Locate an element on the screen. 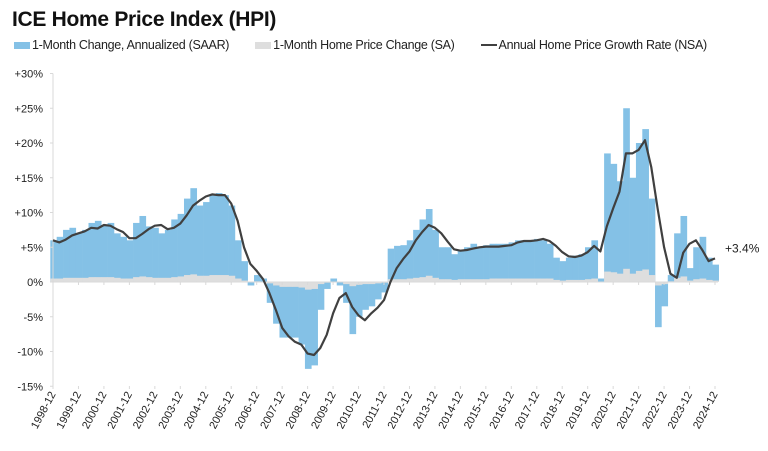 This screenshot has height=451, width=768. legend-swatch-nsa is located at coordinates (488, 45).